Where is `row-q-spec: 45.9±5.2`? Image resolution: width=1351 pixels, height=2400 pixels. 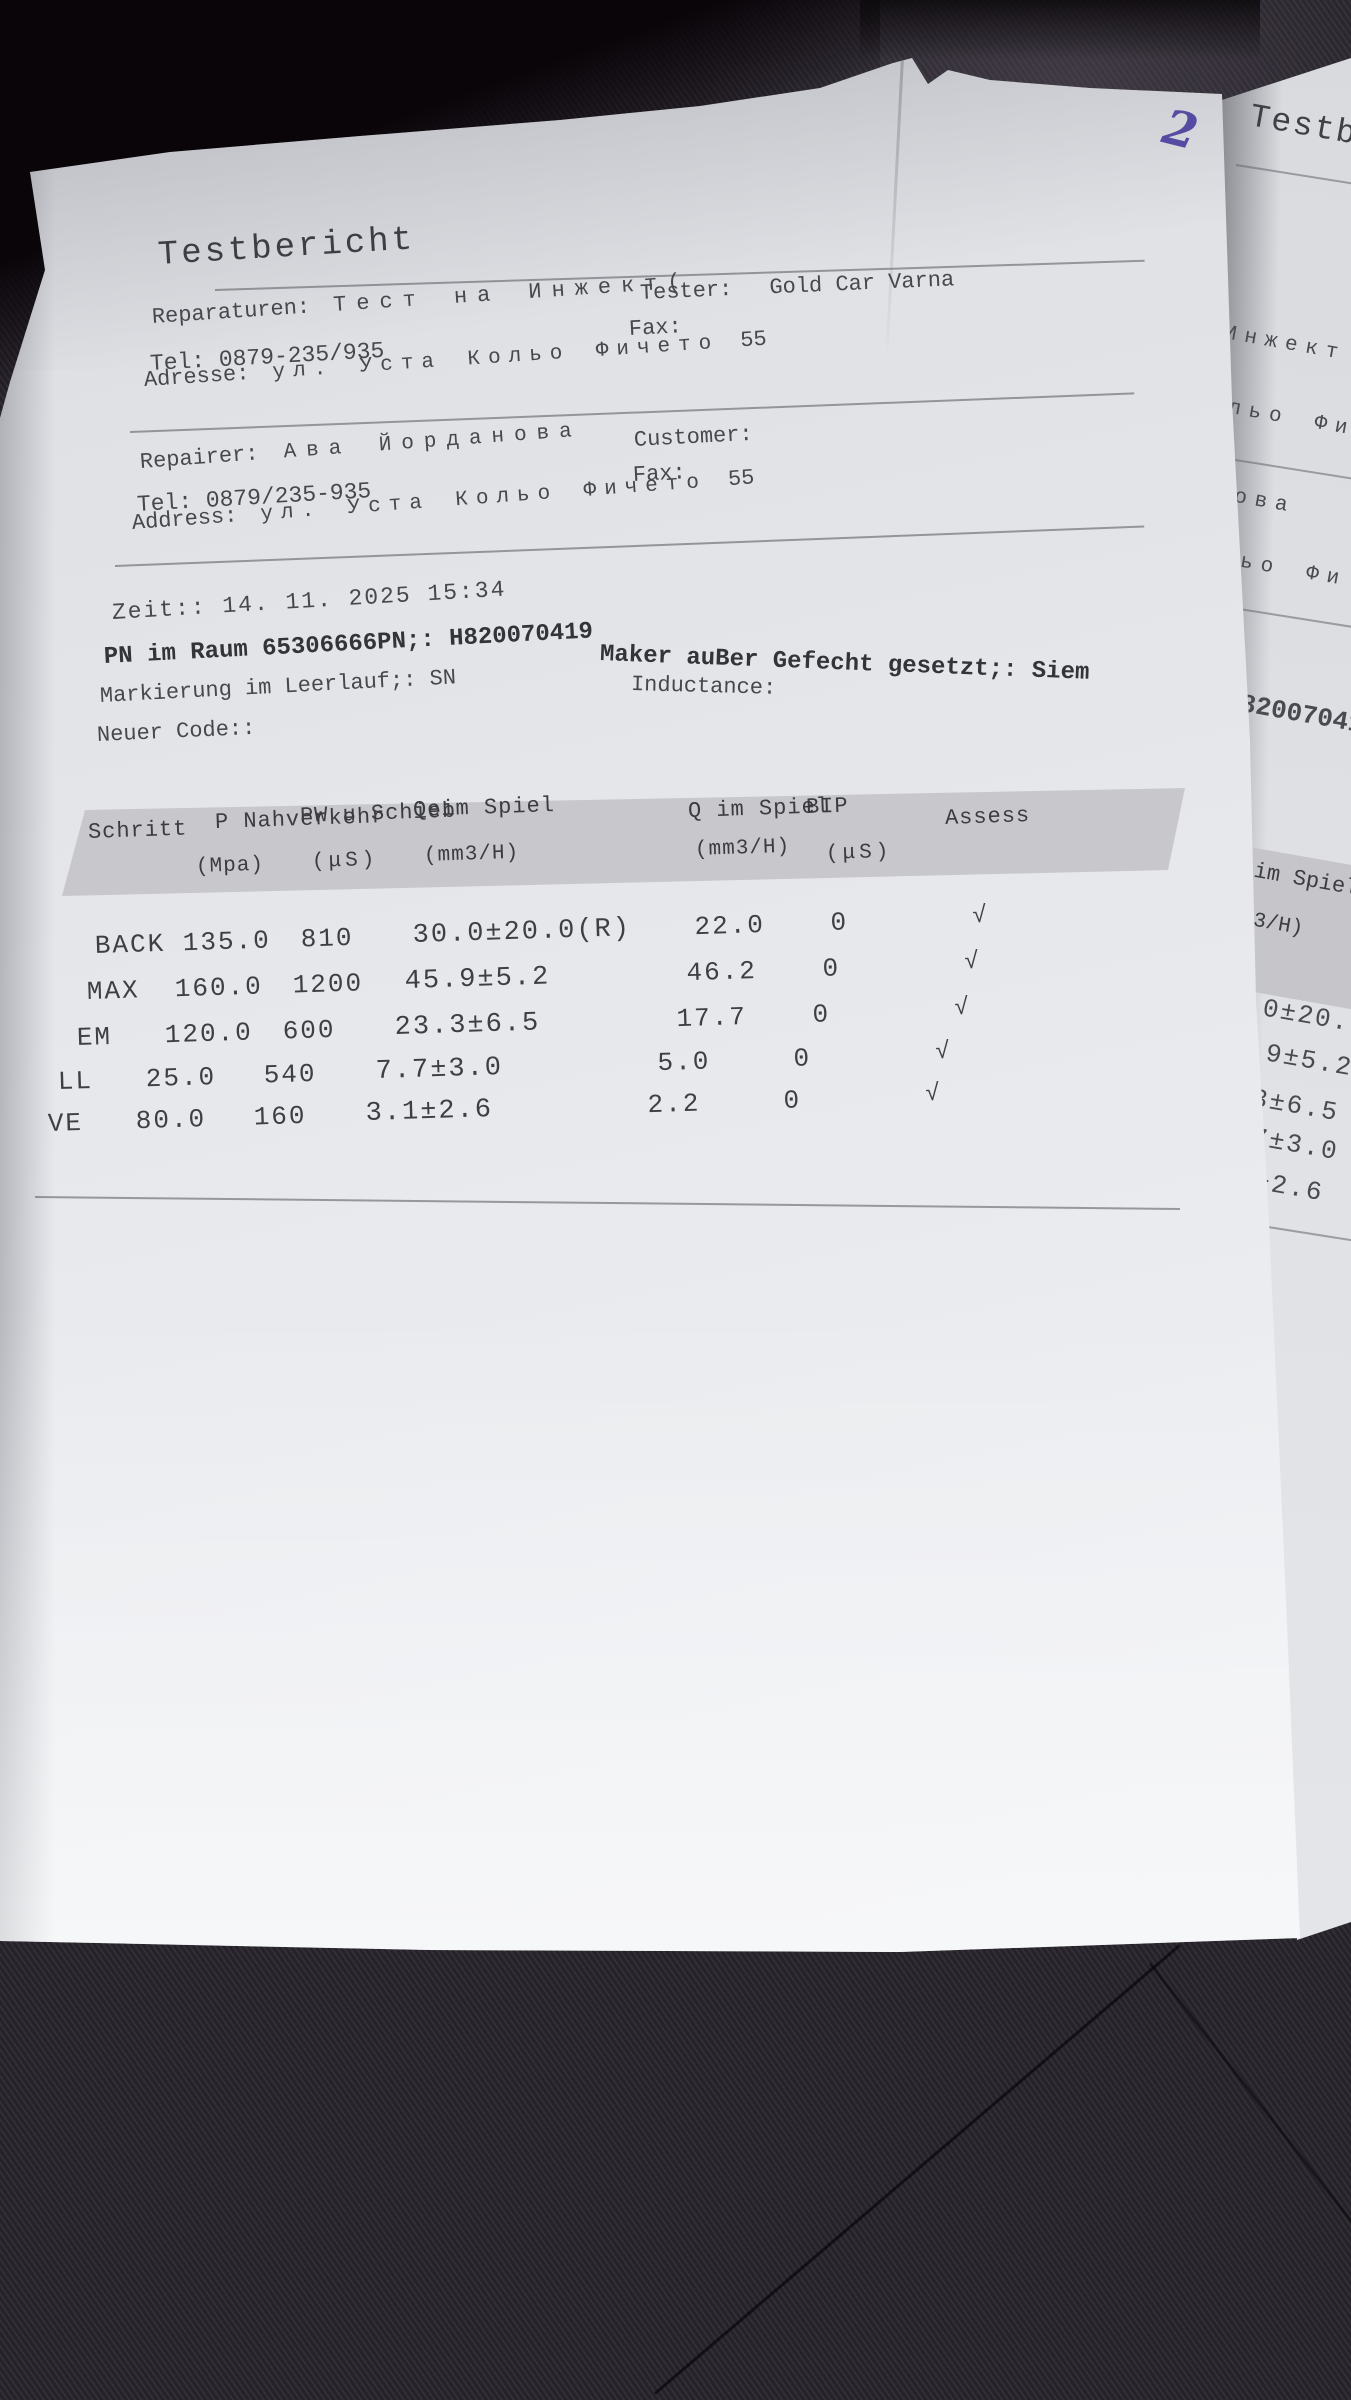
row-q-spec: 45.9±5.2 is located at coordinates (477, 980).